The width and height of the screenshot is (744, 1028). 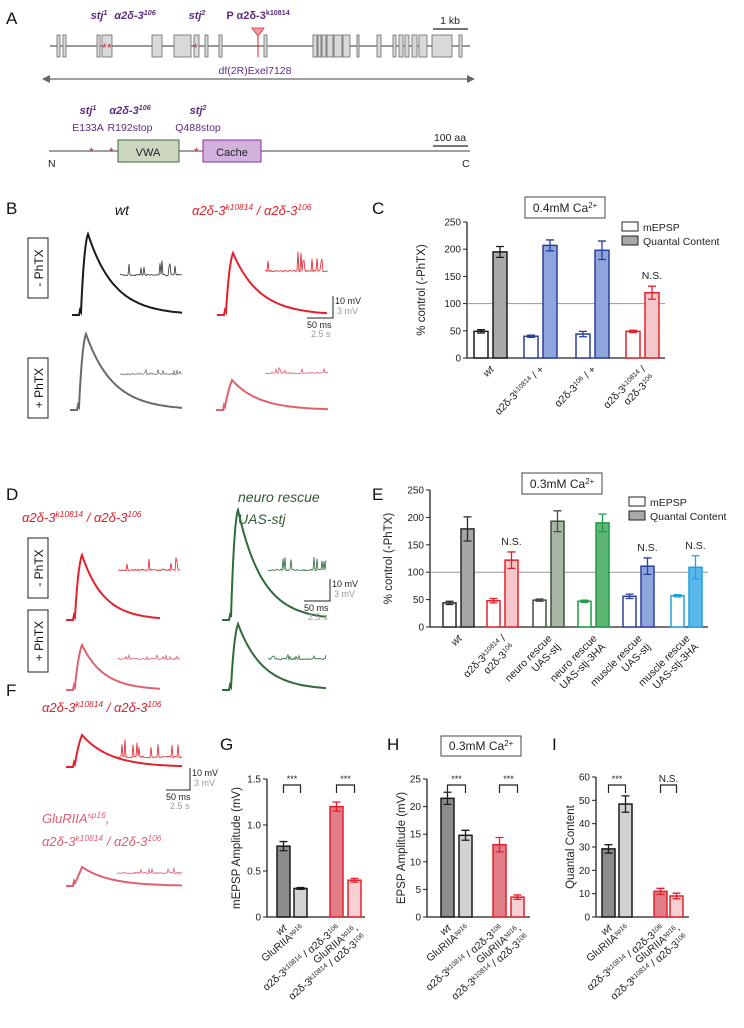 I want to click on y-tick-label: 50, so click(x=585, y=801).